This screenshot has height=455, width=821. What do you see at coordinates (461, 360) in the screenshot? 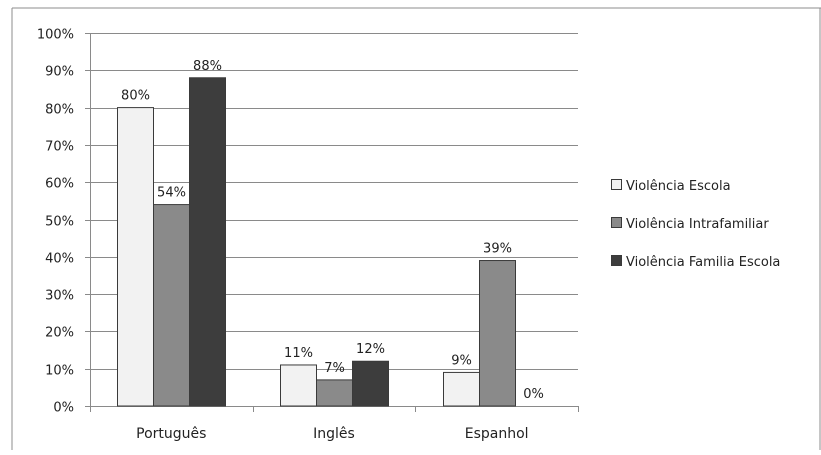
I see `data-label: 9%` at bounding box center [461, 360].